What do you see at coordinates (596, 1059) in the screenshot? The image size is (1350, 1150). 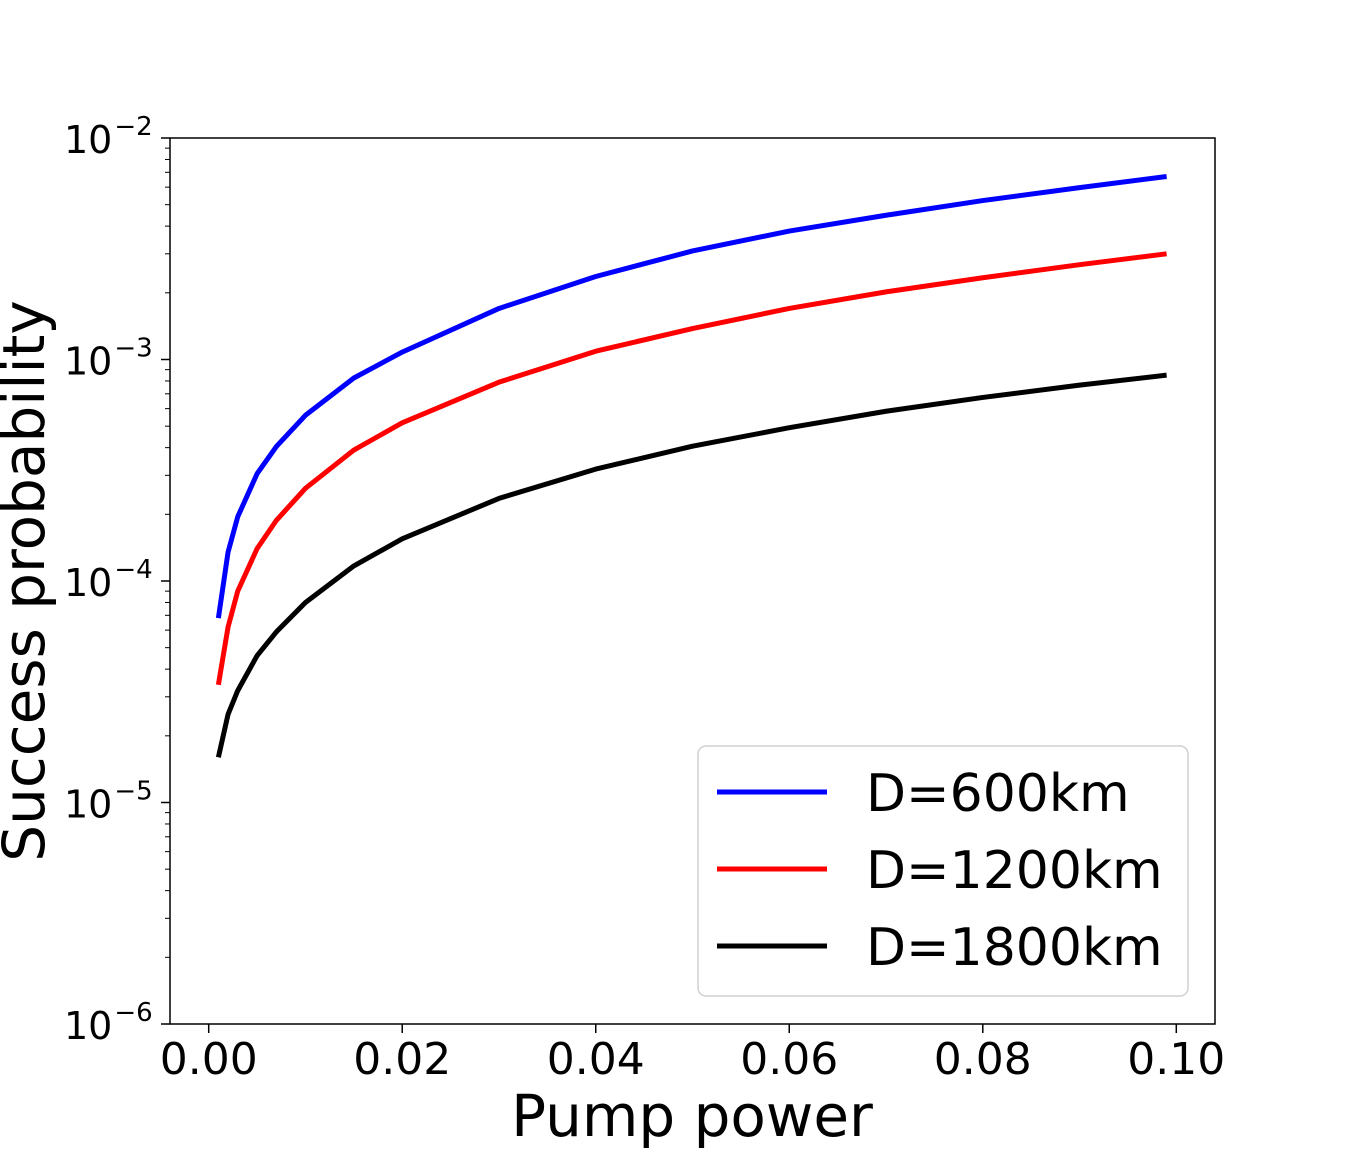 I see `x-tick-label: 0.04` at bounding box center [596, 1059].